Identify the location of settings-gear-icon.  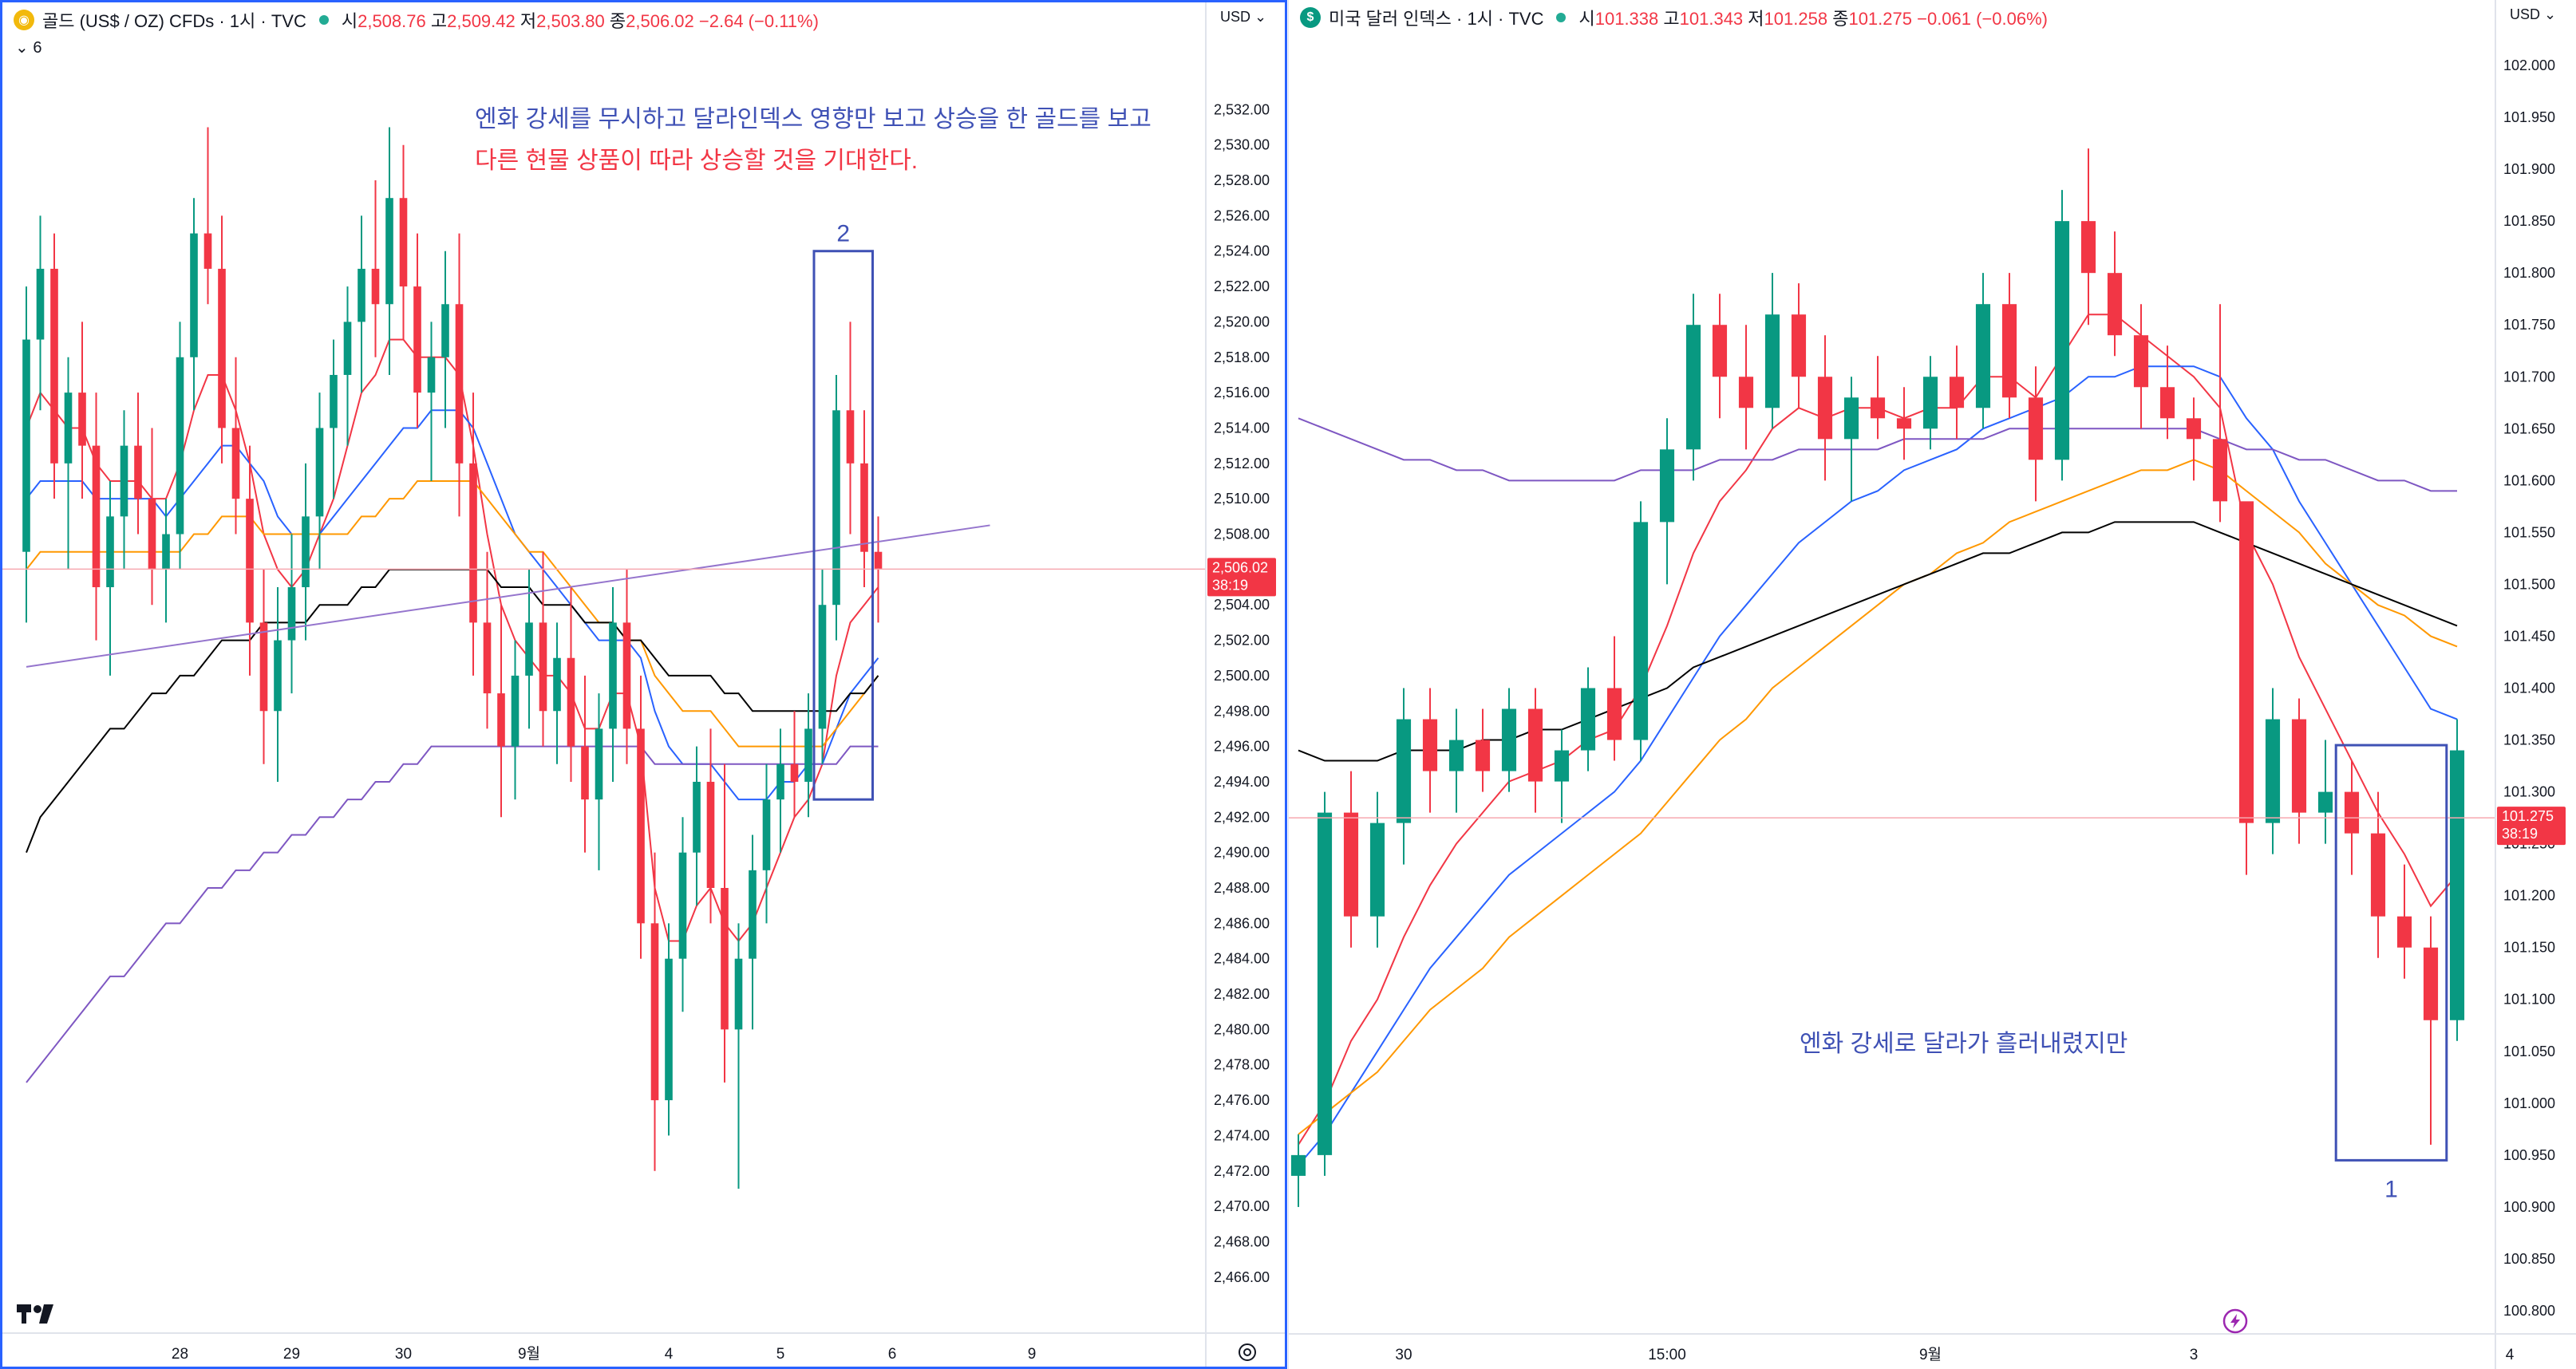
(1247, 1352).